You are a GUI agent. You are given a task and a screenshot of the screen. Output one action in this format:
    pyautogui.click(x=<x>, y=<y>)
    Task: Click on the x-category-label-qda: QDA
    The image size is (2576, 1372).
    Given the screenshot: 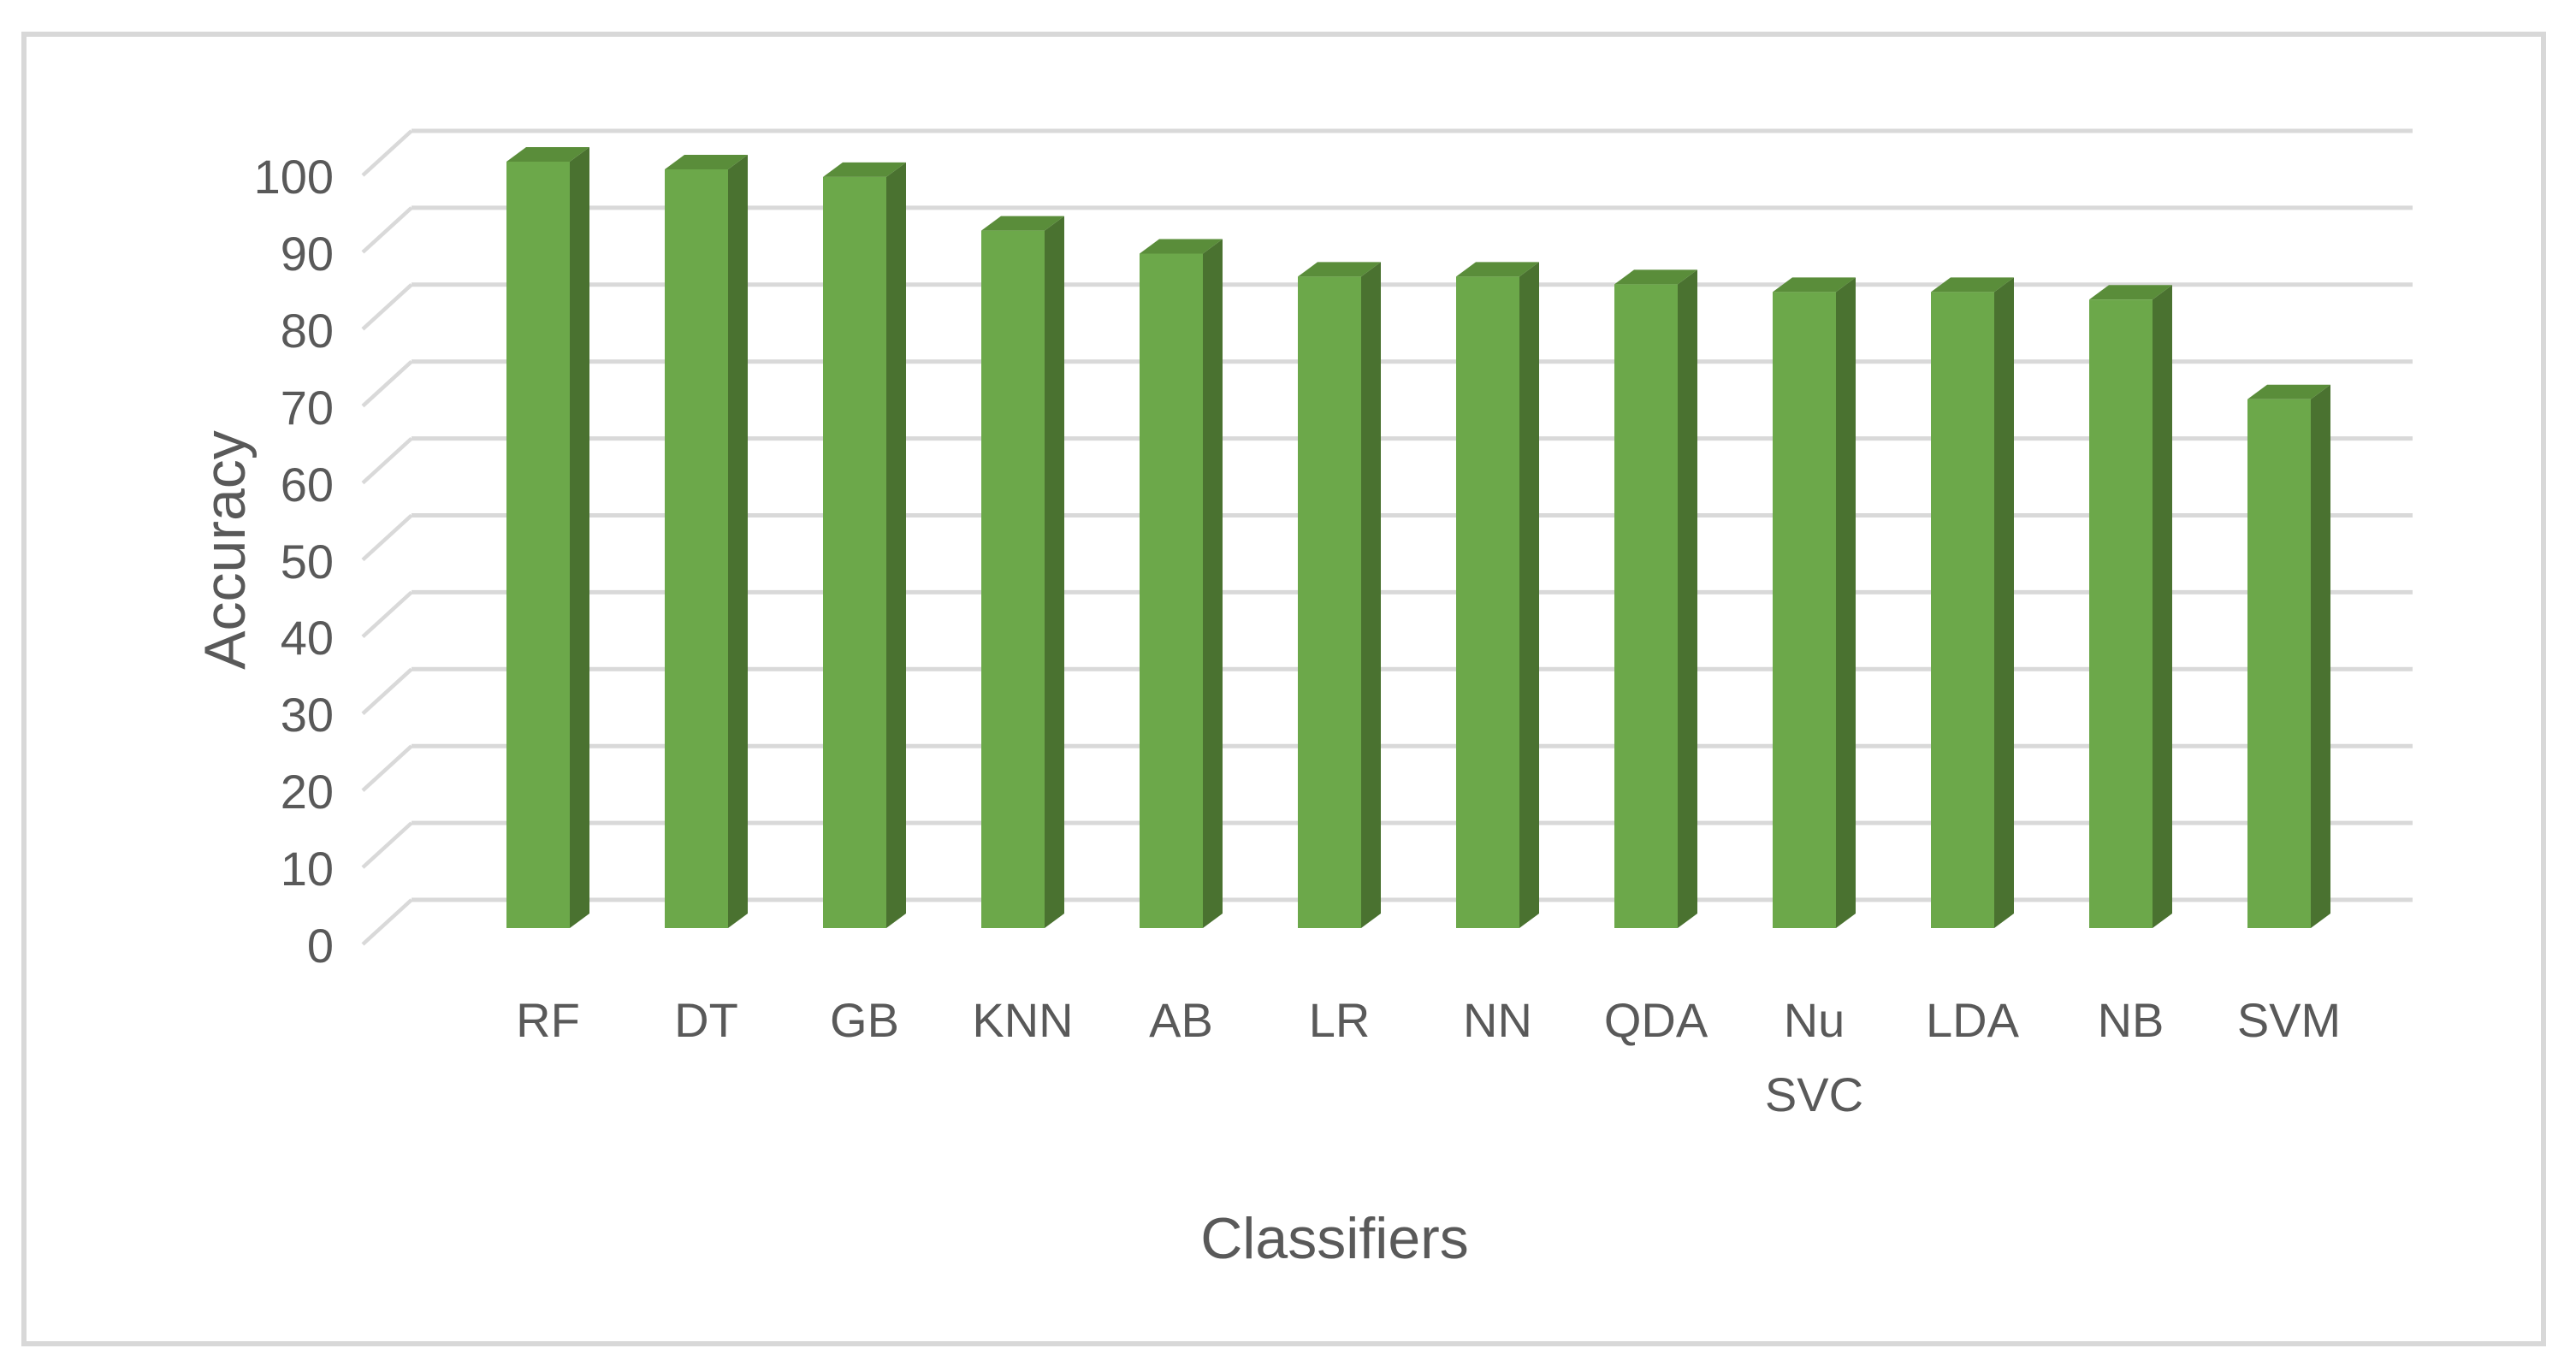 What is the action you would take?
    pyautogui.click(x=1655, y=1020)
    